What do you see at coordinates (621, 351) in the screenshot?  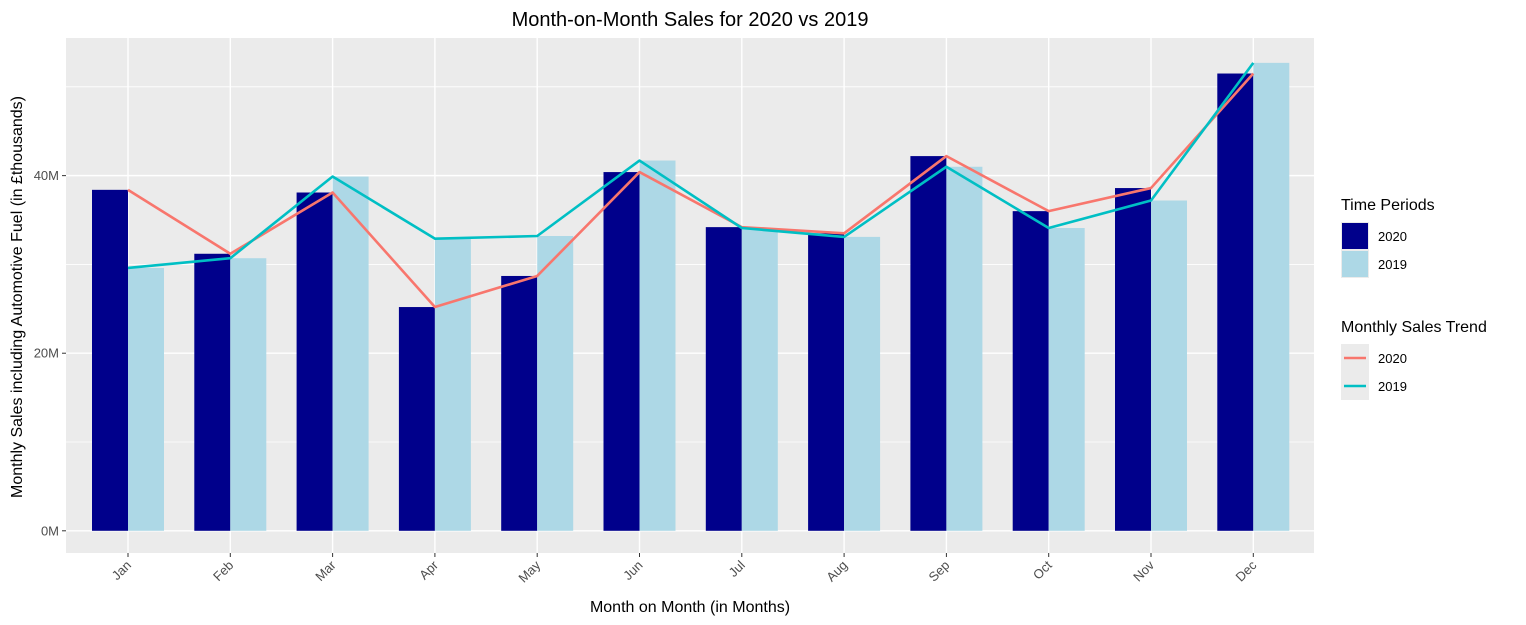 I see `bar-2020-jun` at bounding box center [621, 351].